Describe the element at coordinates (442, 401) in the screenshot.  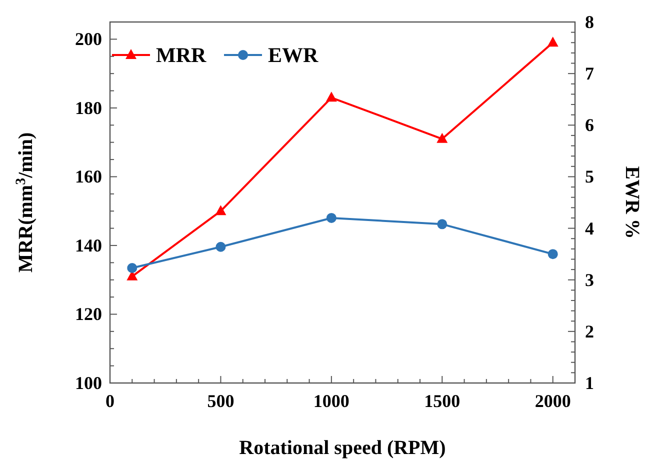
I see `x-tick-label: 1500` at that location.